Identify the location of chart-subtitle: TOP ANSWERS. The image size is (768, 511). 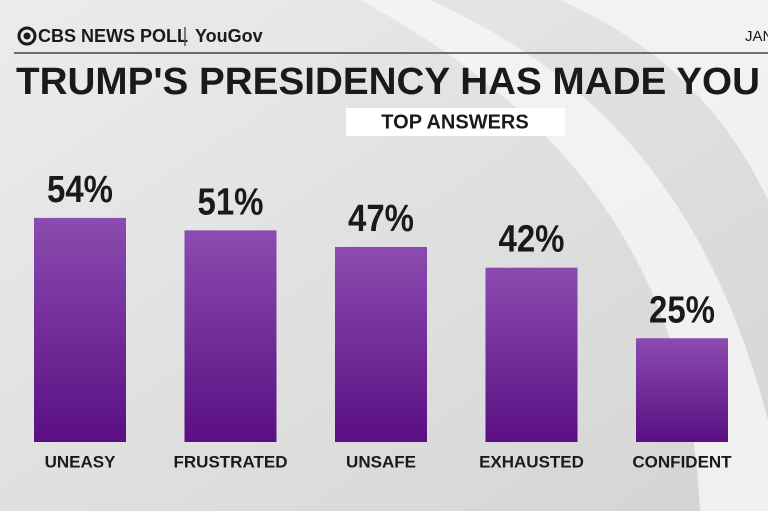
(454, 122).